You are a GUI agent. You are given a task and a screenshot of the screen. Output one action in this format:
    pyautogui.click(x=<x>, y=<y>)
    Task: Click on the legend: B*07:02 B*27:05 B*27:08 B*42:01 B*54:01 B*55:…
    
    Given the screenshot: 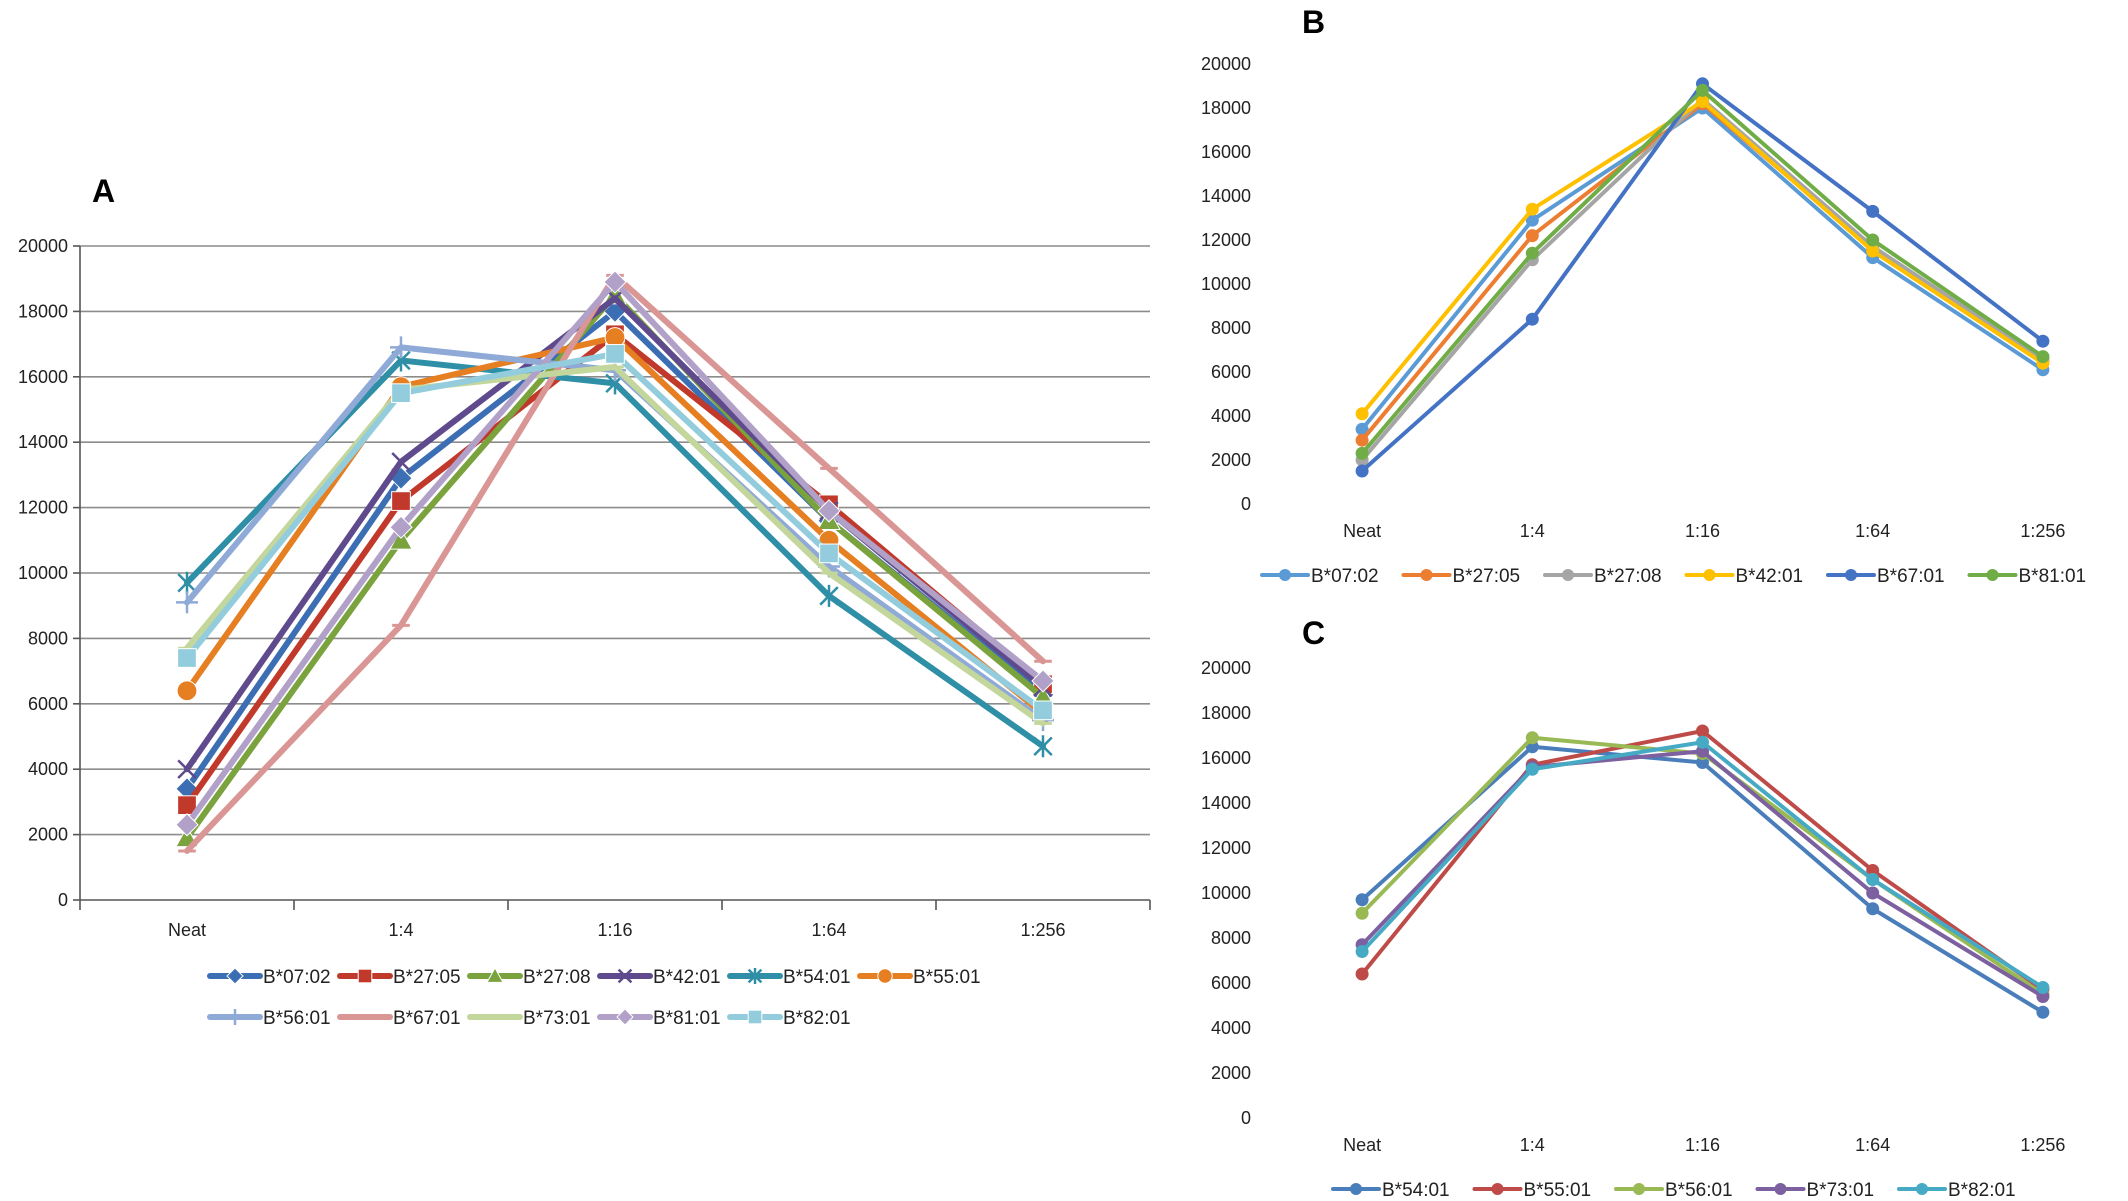 What is the action you would take?
    pyautogui.click(x=594, y=997)
    